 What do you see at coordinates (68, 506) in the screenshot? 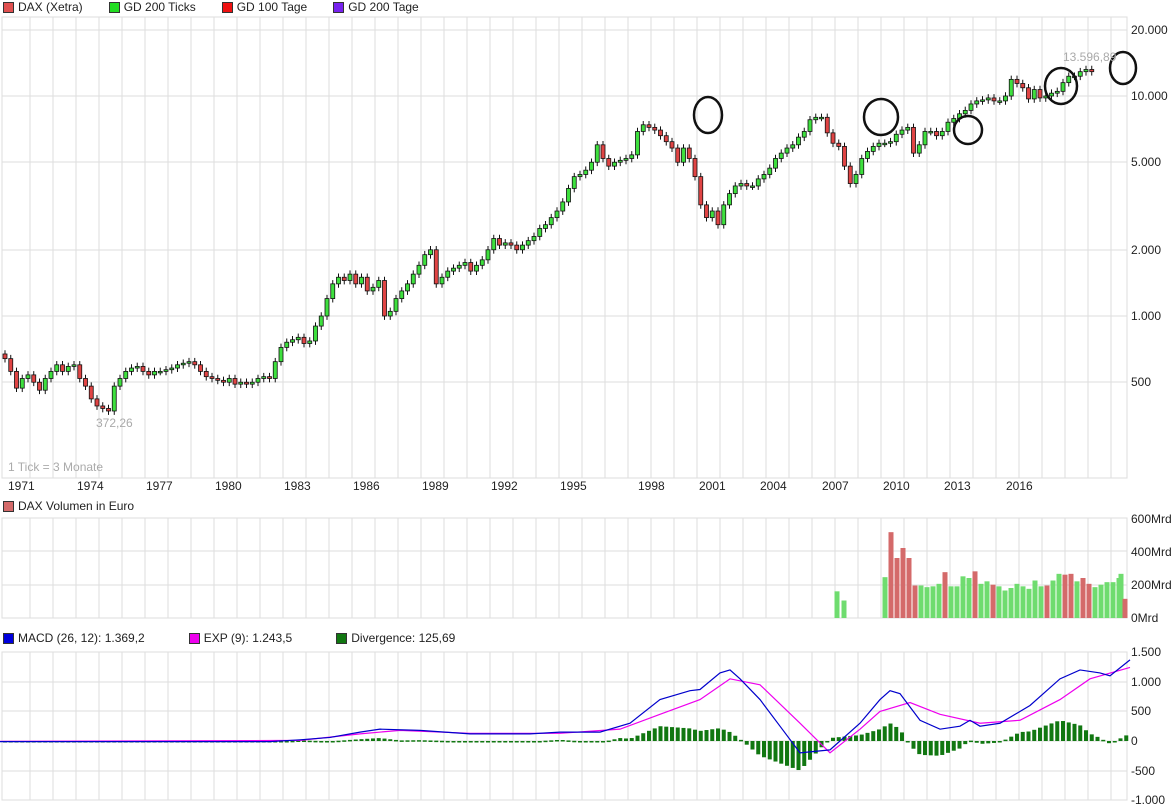
I see `legend-volume: DAX Volumen in Euro` at bounding box center [68, 506].